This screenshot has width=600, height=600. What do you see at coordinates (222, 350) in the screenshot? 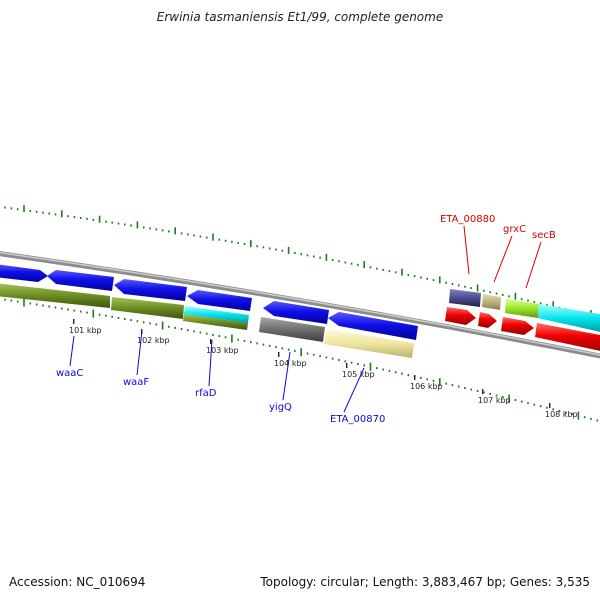
I see `scale-label: 103 kbp` at bounding box center [222, 350].